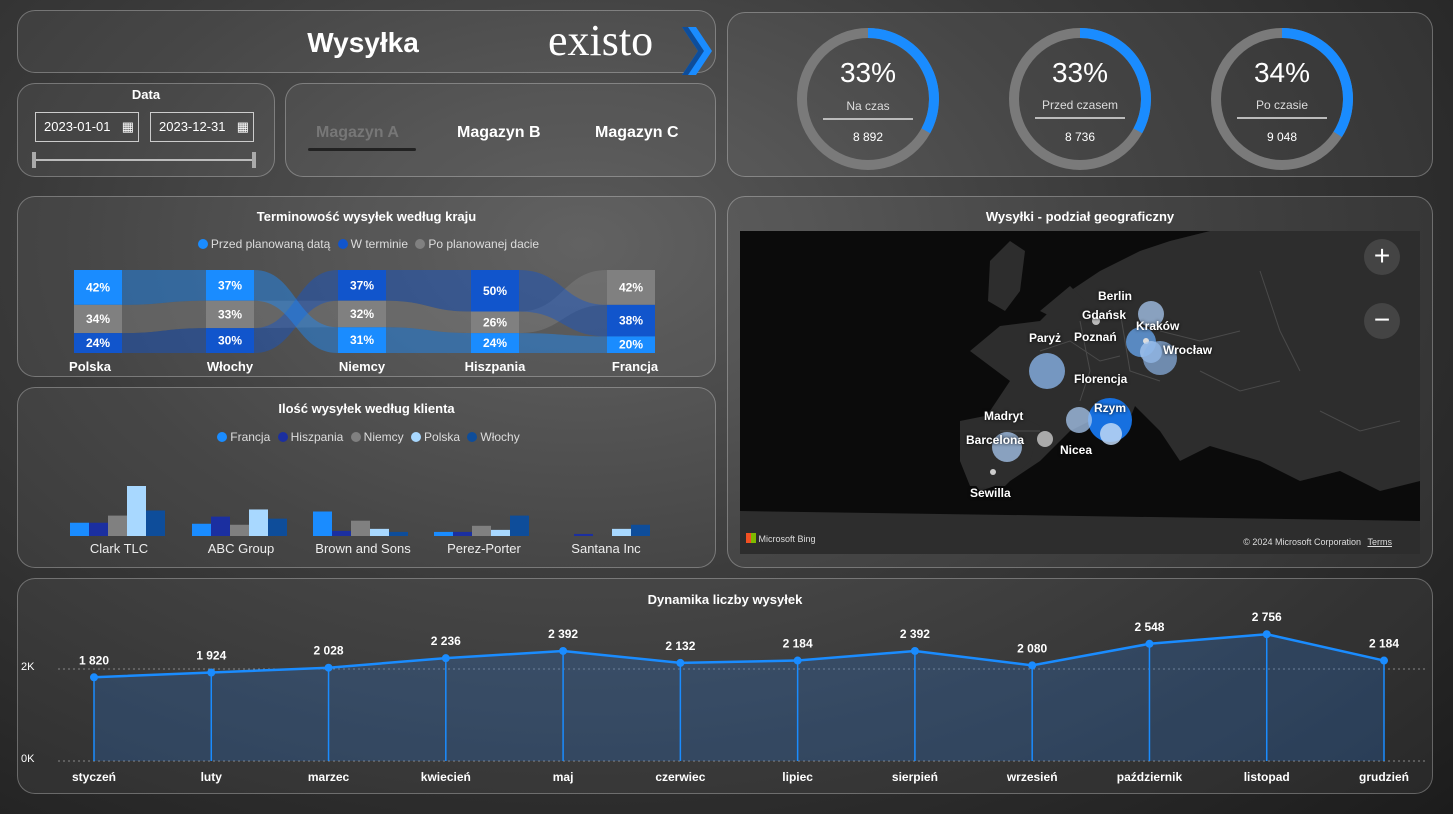  Describe the element at coordinates (1095, 337) in the screenshot. I see `city-label: Poznań` at that location.